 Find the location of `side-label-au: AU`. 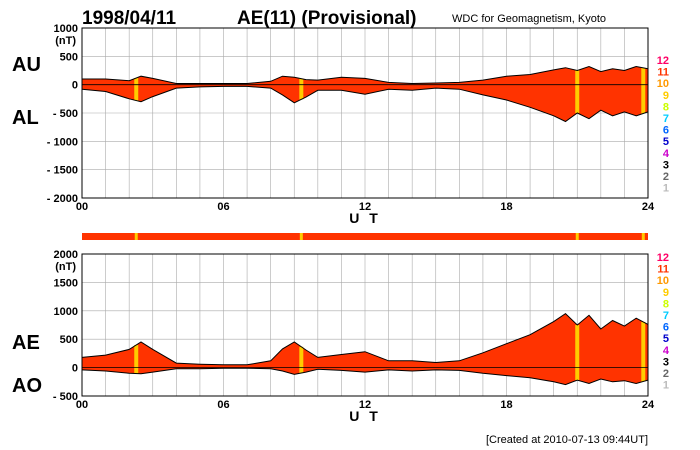

side-label-au: AU is located at coordinates (26, 65).